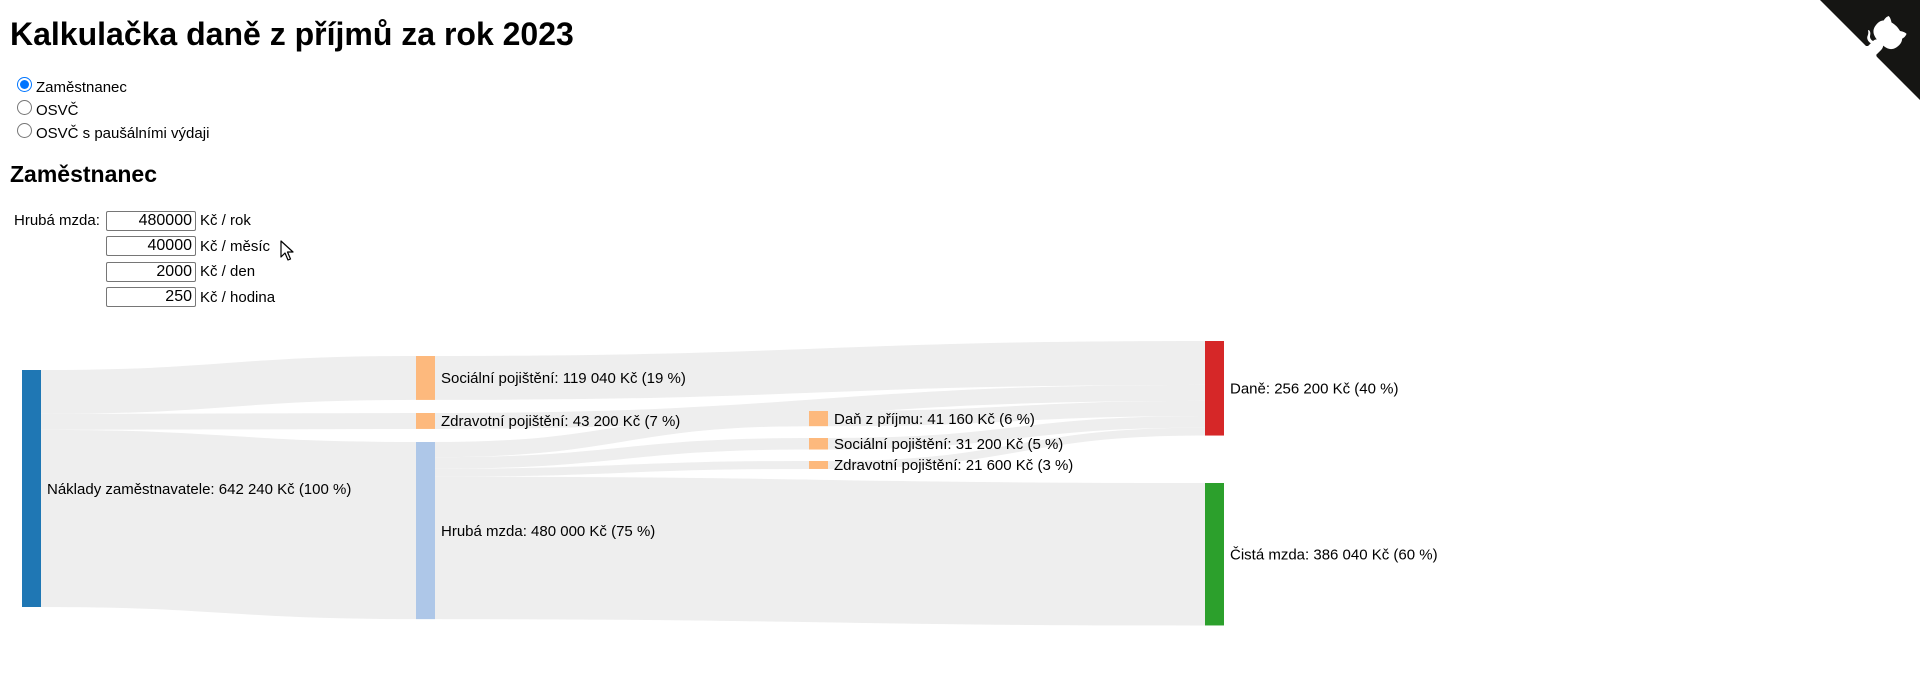 This screenshot has width=1920, height=692. What do you see at coordinates (820, 551) in the screenshot?
I see `sankey-link-gross-net` at bounding box center [820, 551].